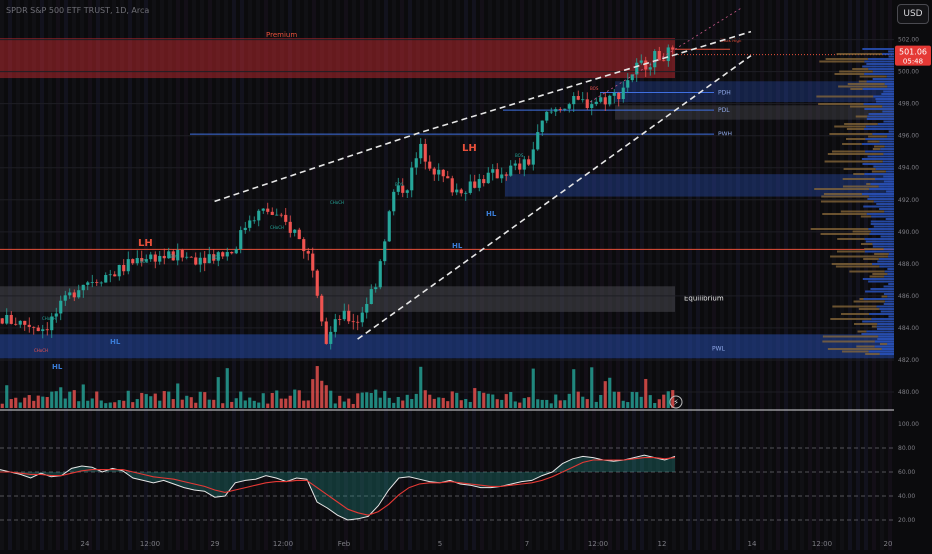 Image resolution: width=932 pixels, height=554 pixels. Describe the element at coordinates (913, 14) in the screenshot. I see `currency-button: USD` at that location.